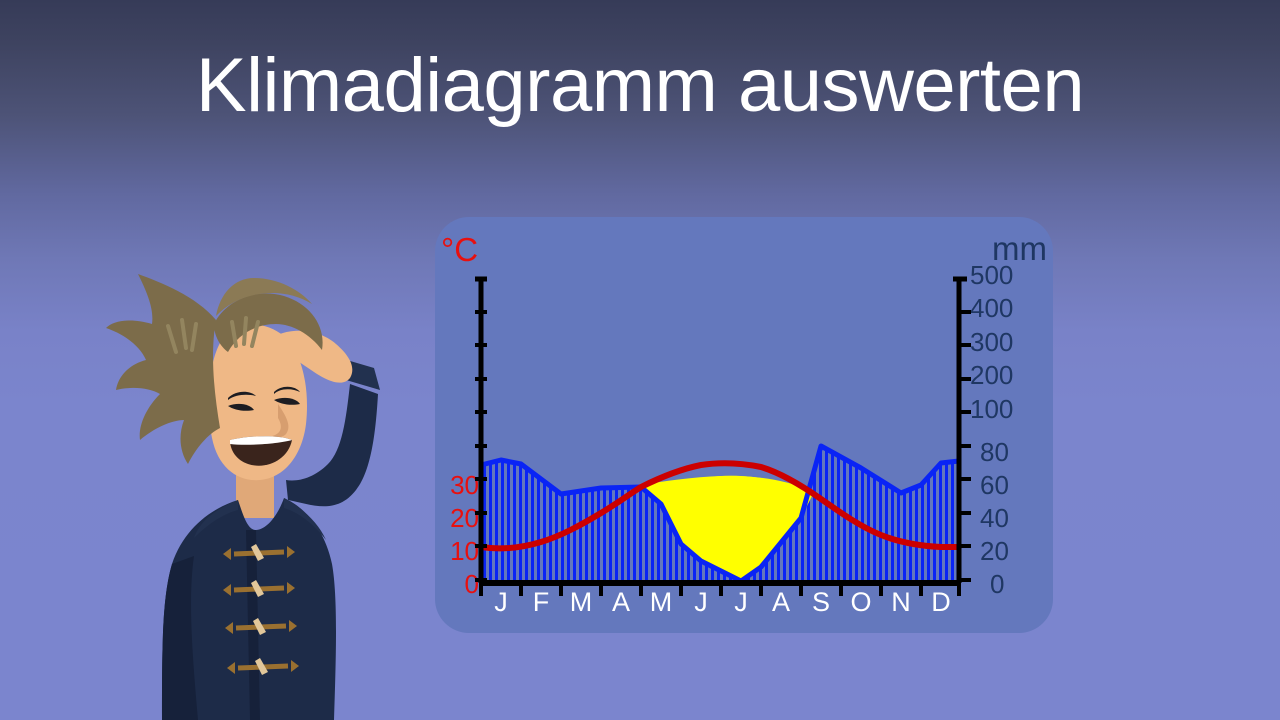  I want to click on hair-top, so click(268, 322).